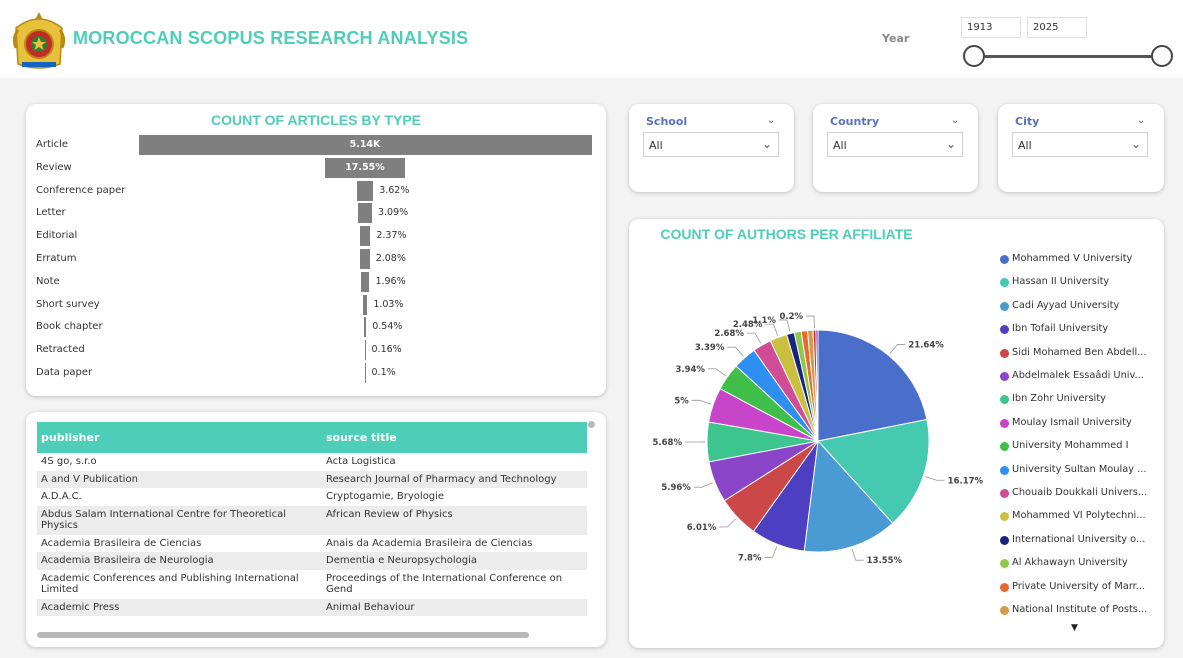 This screenshot has width=1183, height=658. I want to click on bar-row: Article 5.14K, so click(316, 145).